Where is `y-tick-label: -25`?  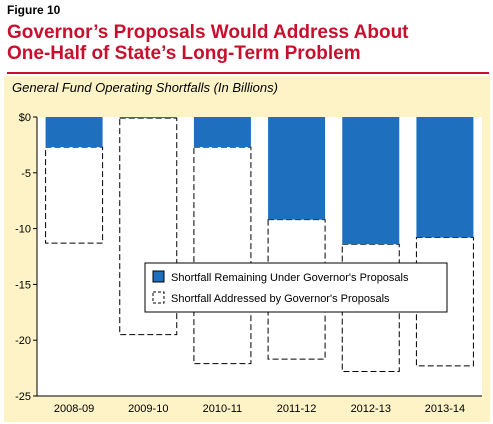
y-tick-label: -25 is located at coordinates (23, 397).